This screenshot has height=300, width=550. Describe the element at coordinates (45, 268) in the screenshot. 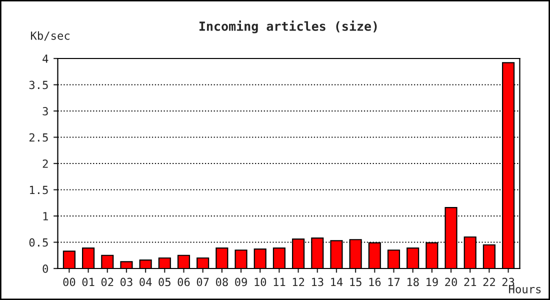

I see `y-tick-label: 0` at that location.